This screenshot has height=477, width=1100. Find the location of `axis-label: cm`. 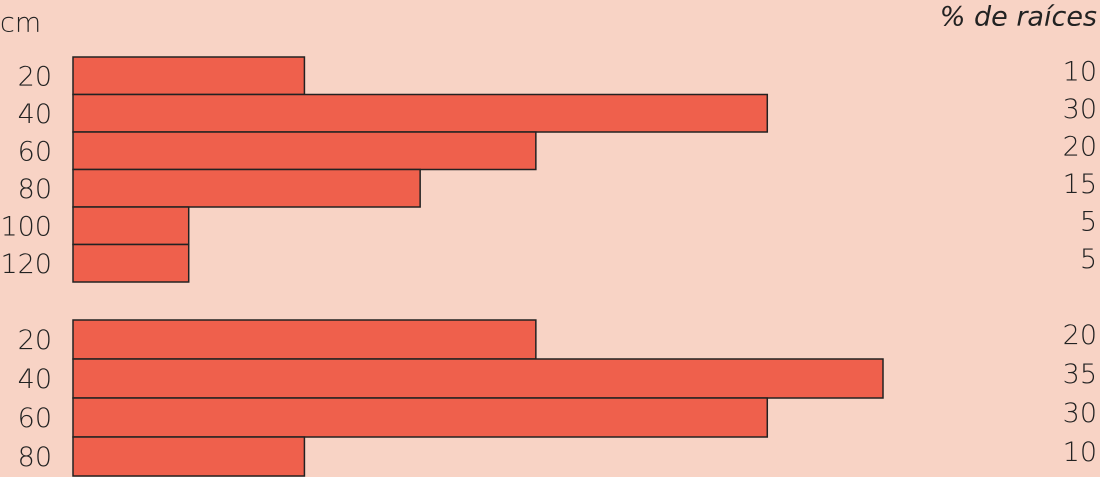

axis-label: cm is located at coordinates (20, 23).